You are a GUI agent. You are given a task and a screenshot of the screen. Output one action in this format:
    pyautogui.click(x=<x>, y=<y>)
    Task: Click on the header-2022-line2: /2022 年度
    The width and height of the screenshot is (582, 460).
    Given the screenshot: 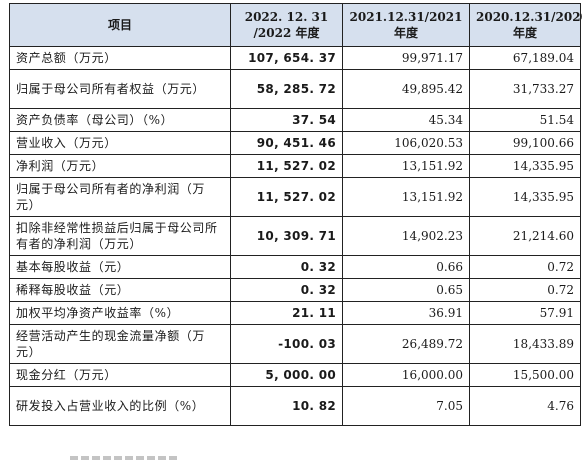 What is the action you would take?
    pyautogui.click(x=286, y=33)
    